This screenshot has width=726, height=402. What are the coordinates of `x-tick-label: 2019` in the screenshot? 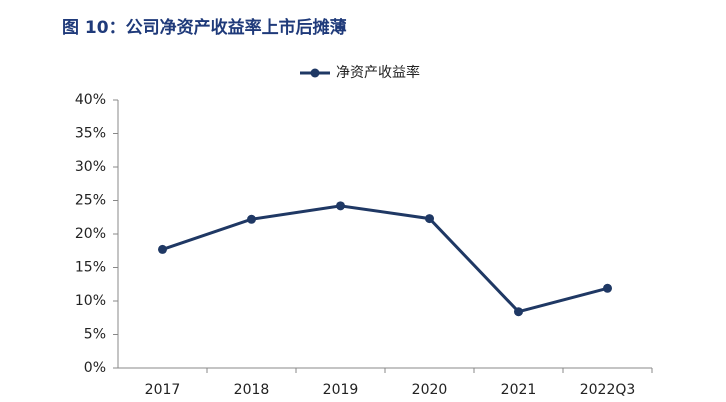 It's located at (341, 390).